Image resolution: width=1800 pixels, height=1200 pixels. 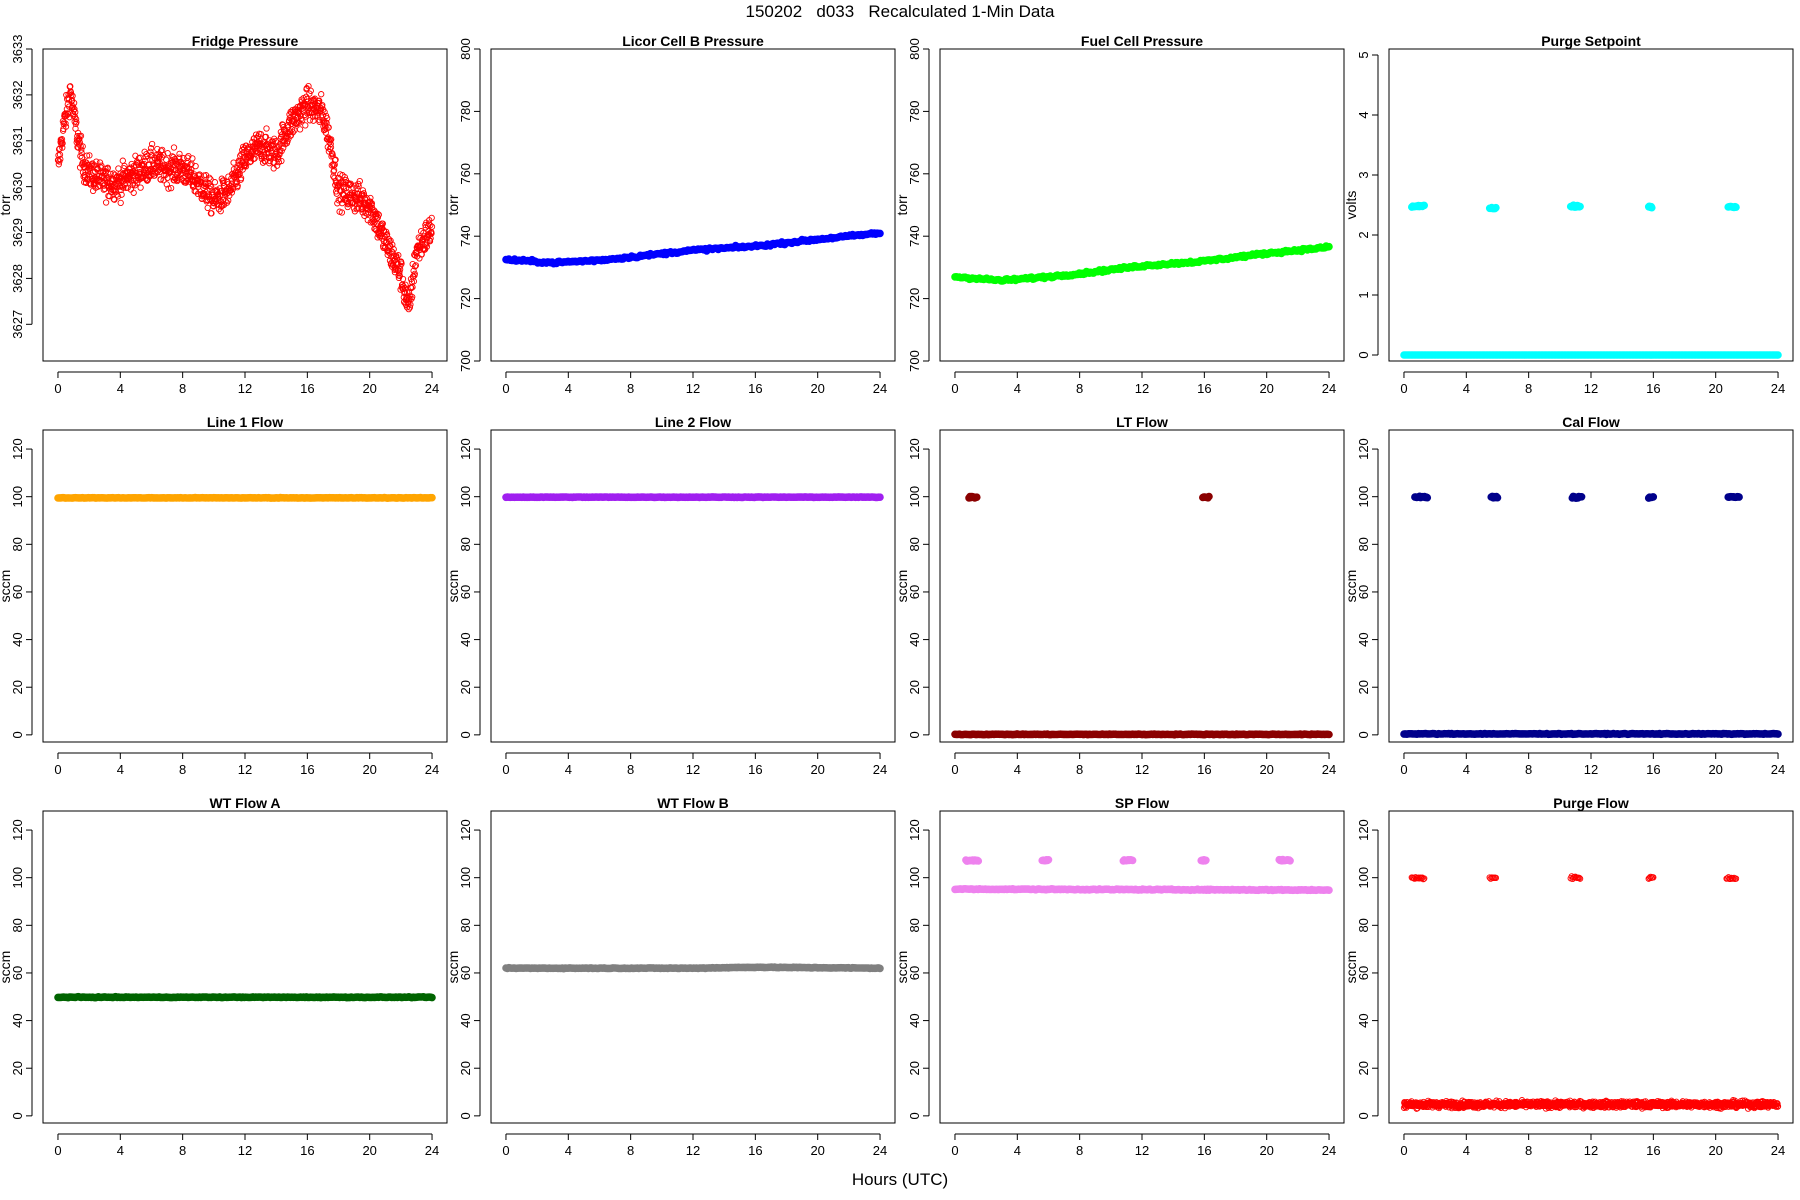 What do you see at coordinates (1142, 875) in the screenshot?
I see `series-sp-flow` at bounding box center [1142, 875].